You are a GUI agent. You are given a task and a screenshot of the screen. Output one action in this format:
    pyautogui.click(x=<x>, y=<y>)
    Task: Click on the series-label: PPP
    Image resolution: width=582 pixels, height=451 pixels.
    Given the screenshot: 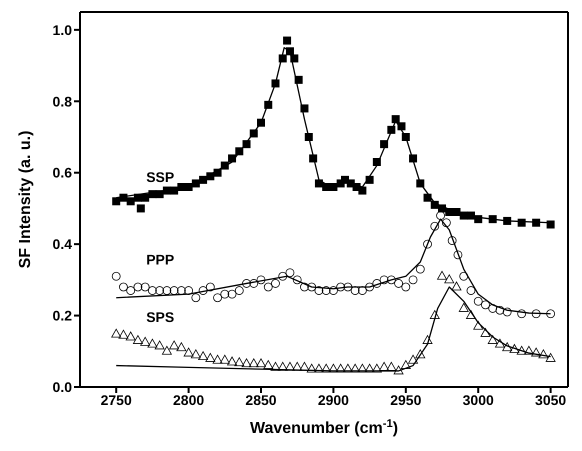 What is the action you would take?
    pyautogui.click(x=160, y=259)
    